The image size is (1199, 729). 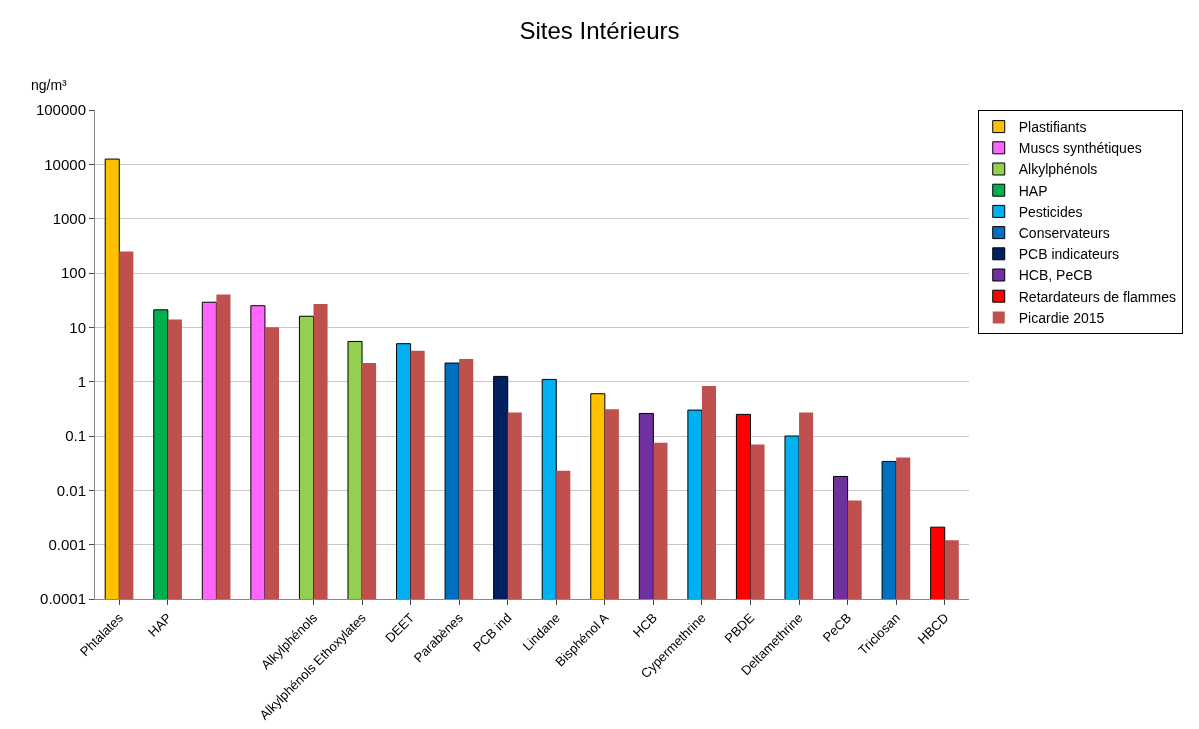 I want to click on legend-label: Plastifiants, so click(x=1052, y=127).